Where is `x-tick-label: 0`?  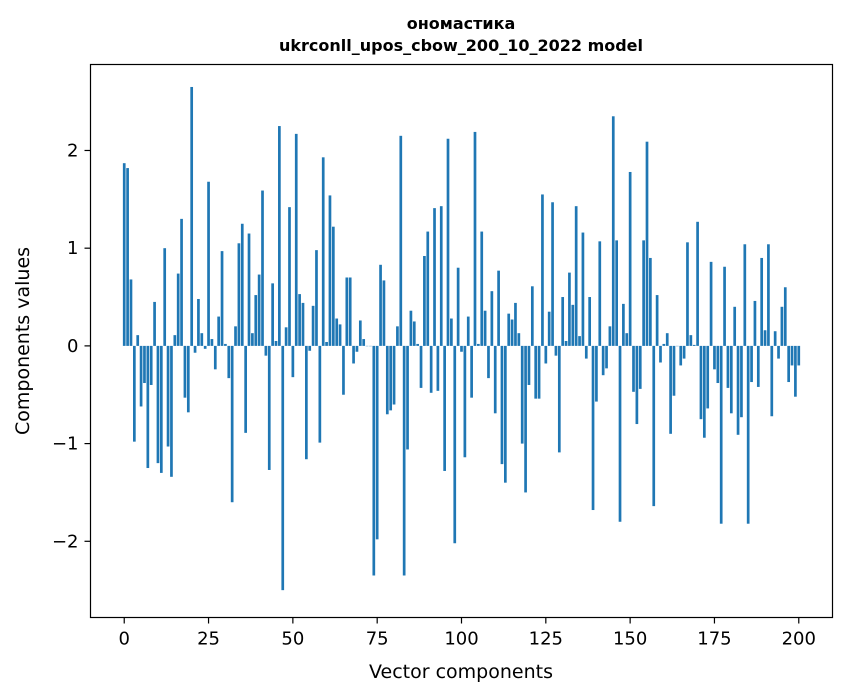
x-tick-label: 0 is located at coordinates (124, 639).